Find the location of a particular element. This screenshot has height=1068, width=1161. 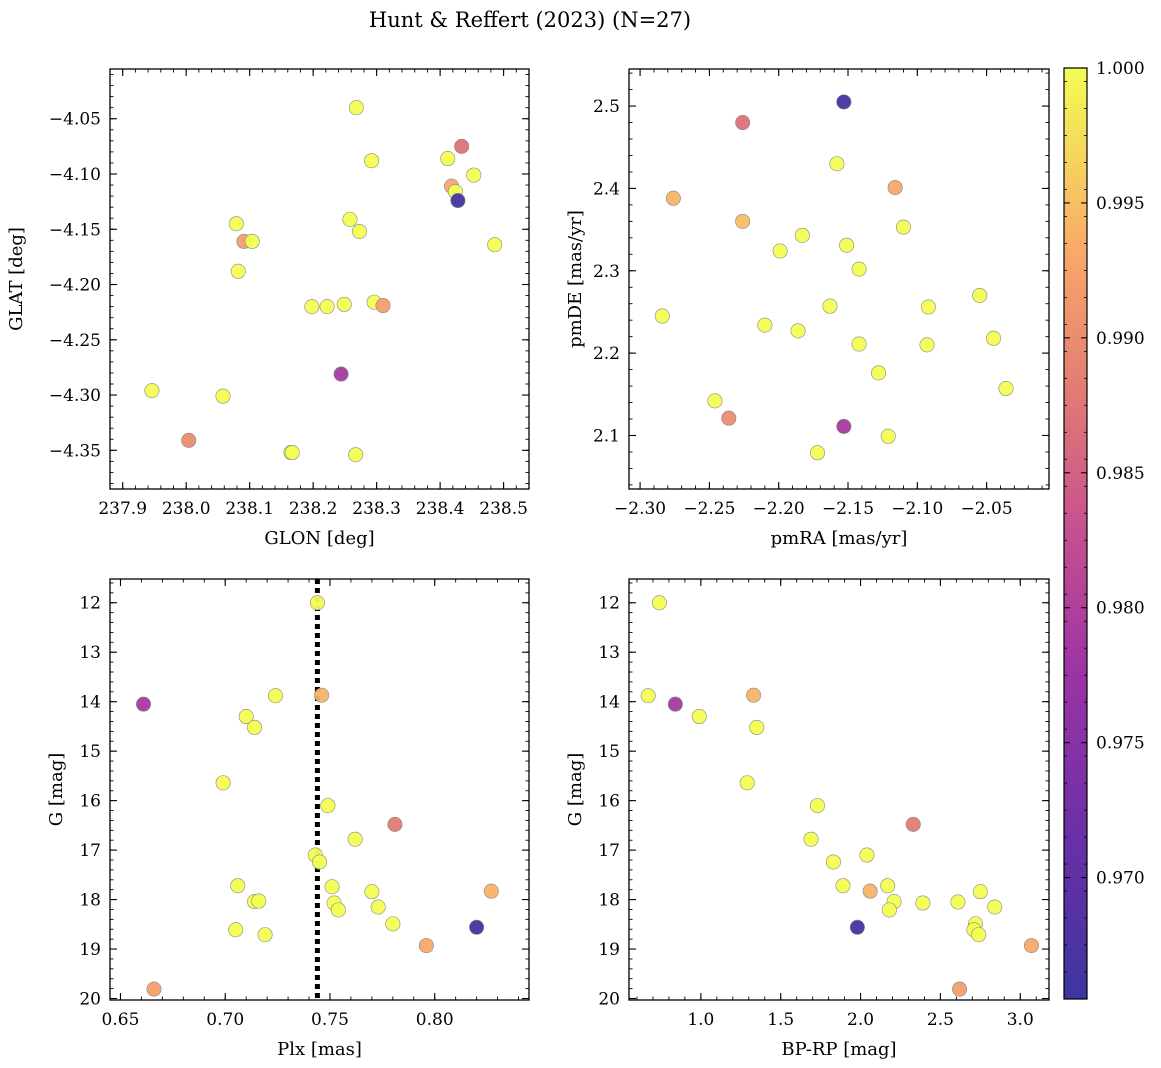

y-tick-label: −4.20 is located at coordinates (75, 286).